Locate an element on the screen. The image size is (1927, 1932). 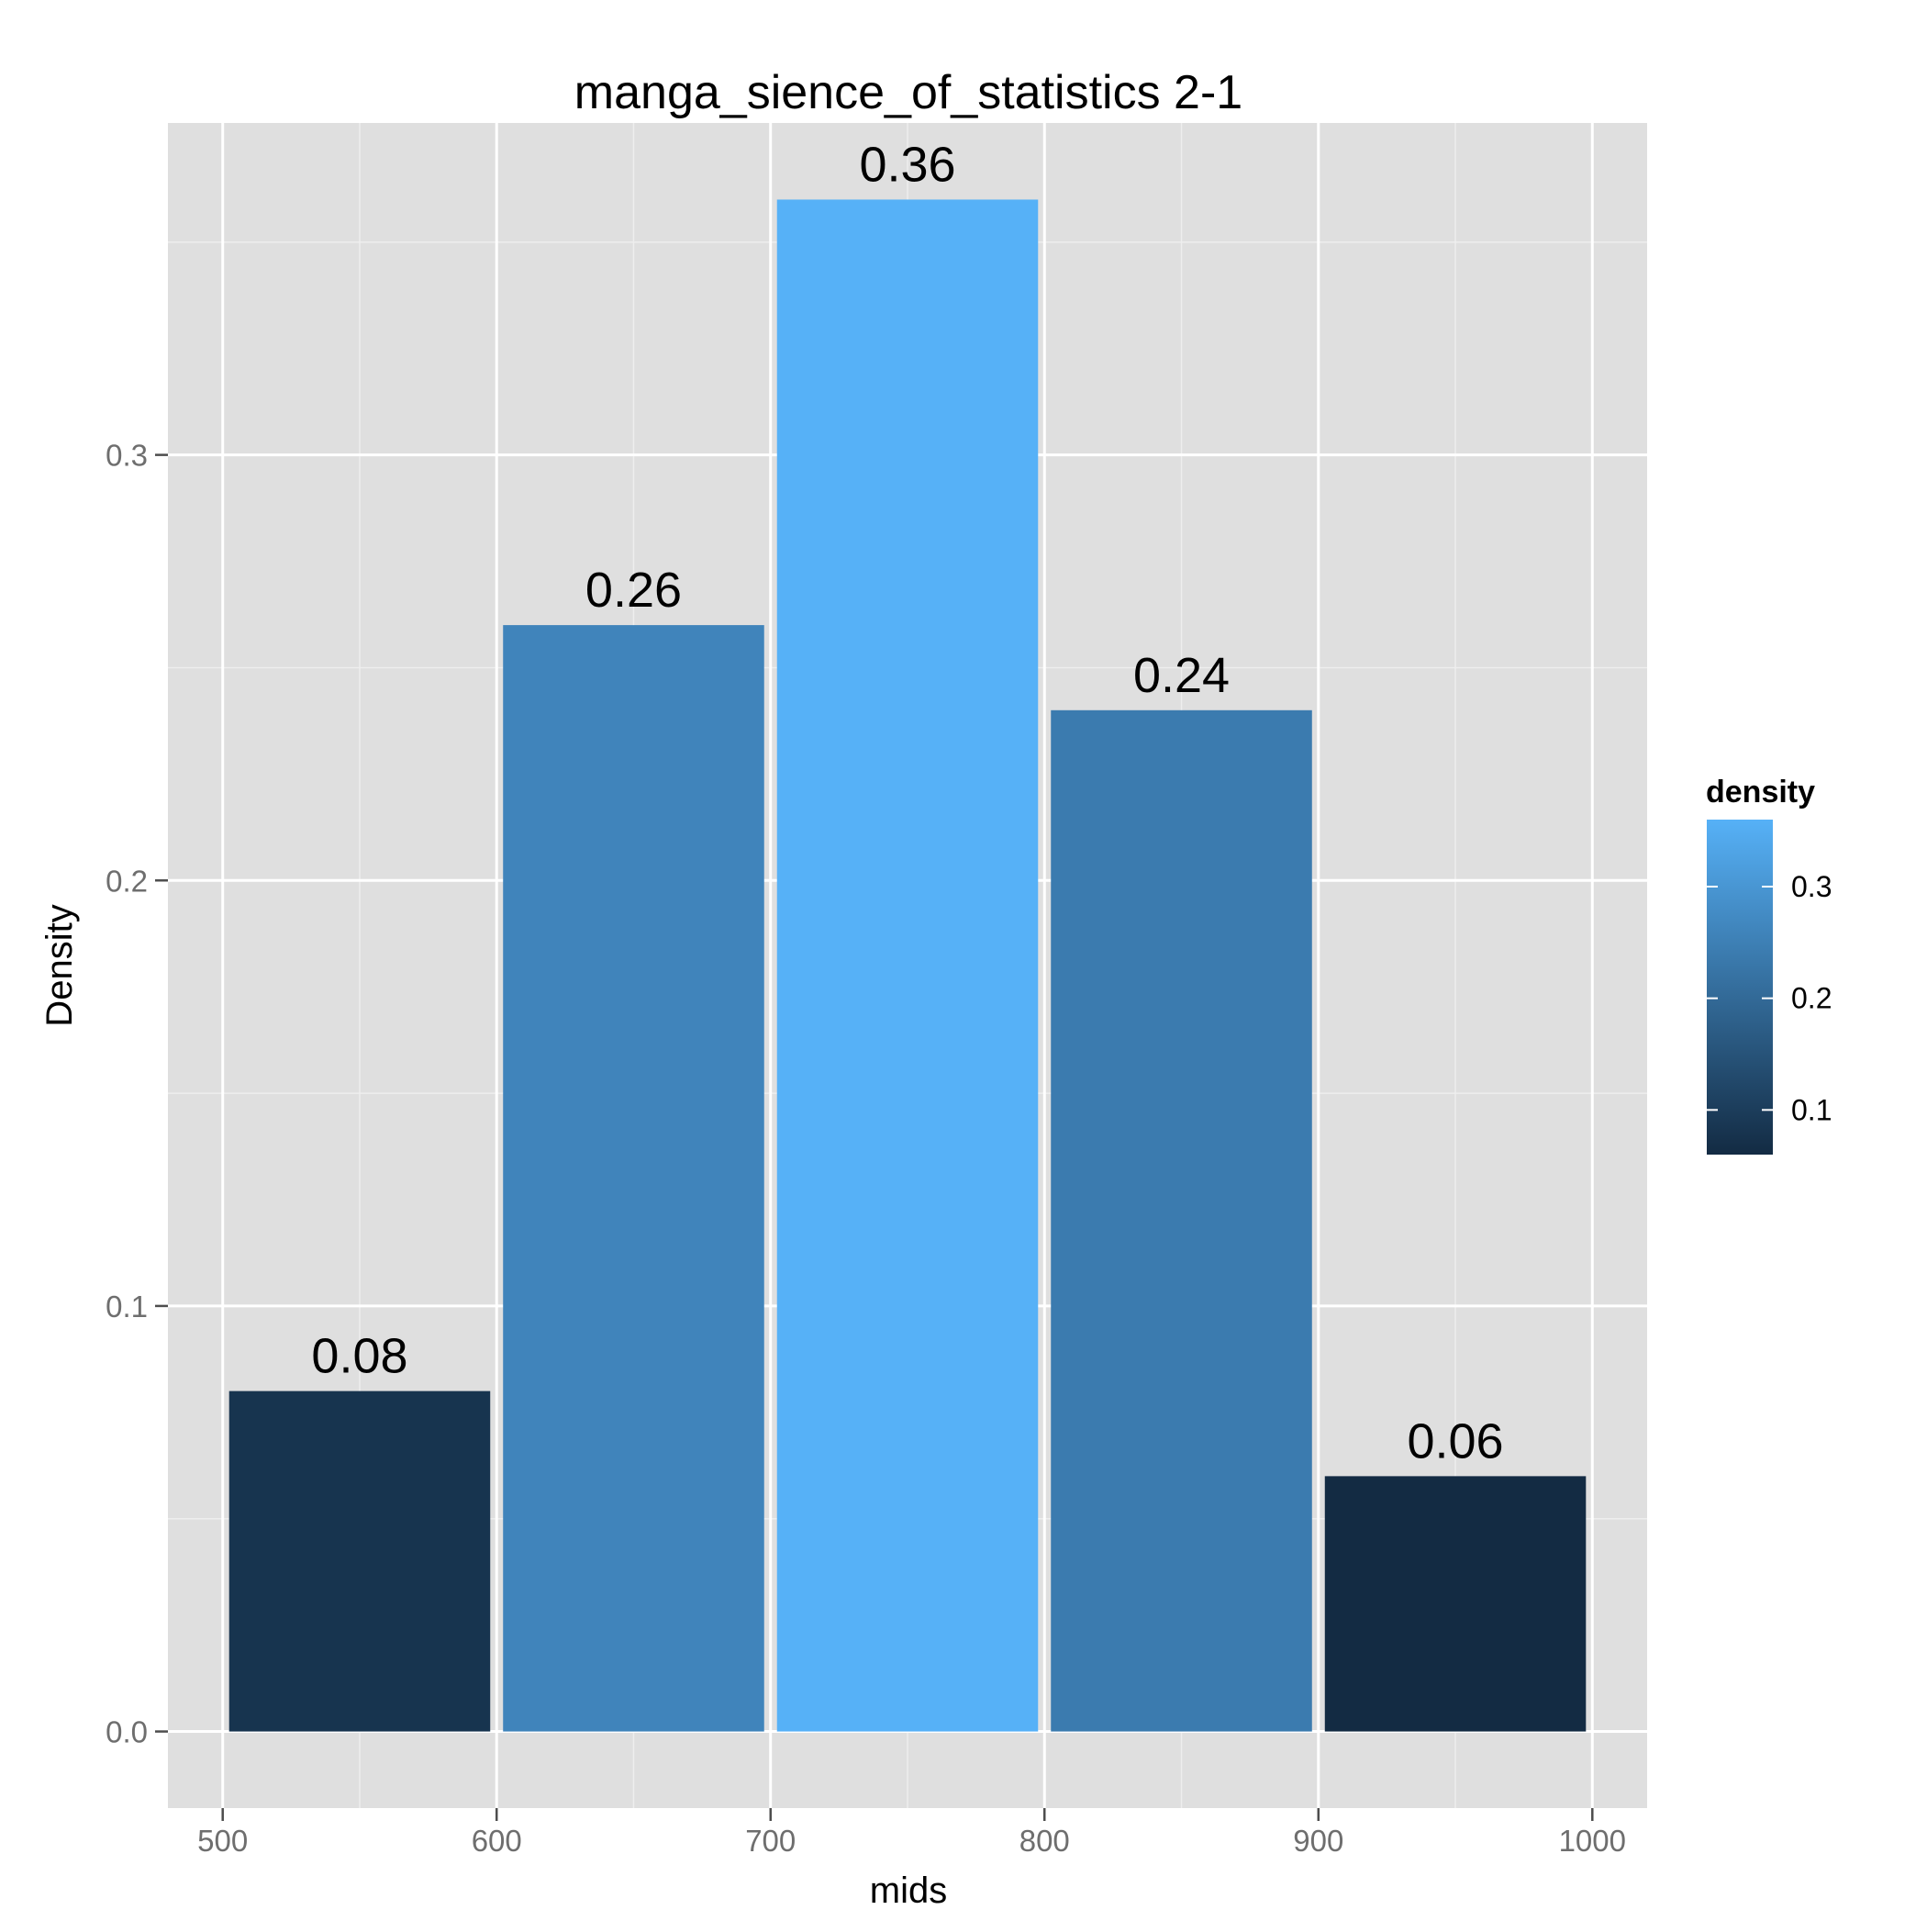
x-tick-label: 500 is located at coordinates (222, 1841).